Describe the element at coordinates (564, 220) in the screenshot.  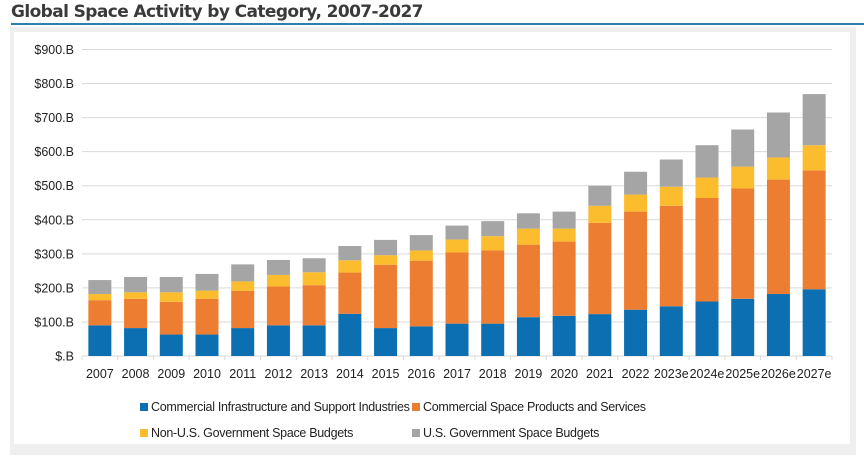
I see `bar-segment-2020-s3` at that location.